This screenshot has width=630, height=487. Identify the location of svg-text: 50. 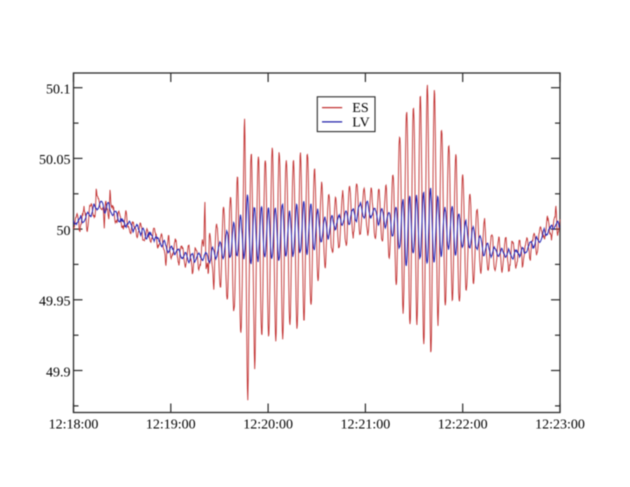
(64, 231).